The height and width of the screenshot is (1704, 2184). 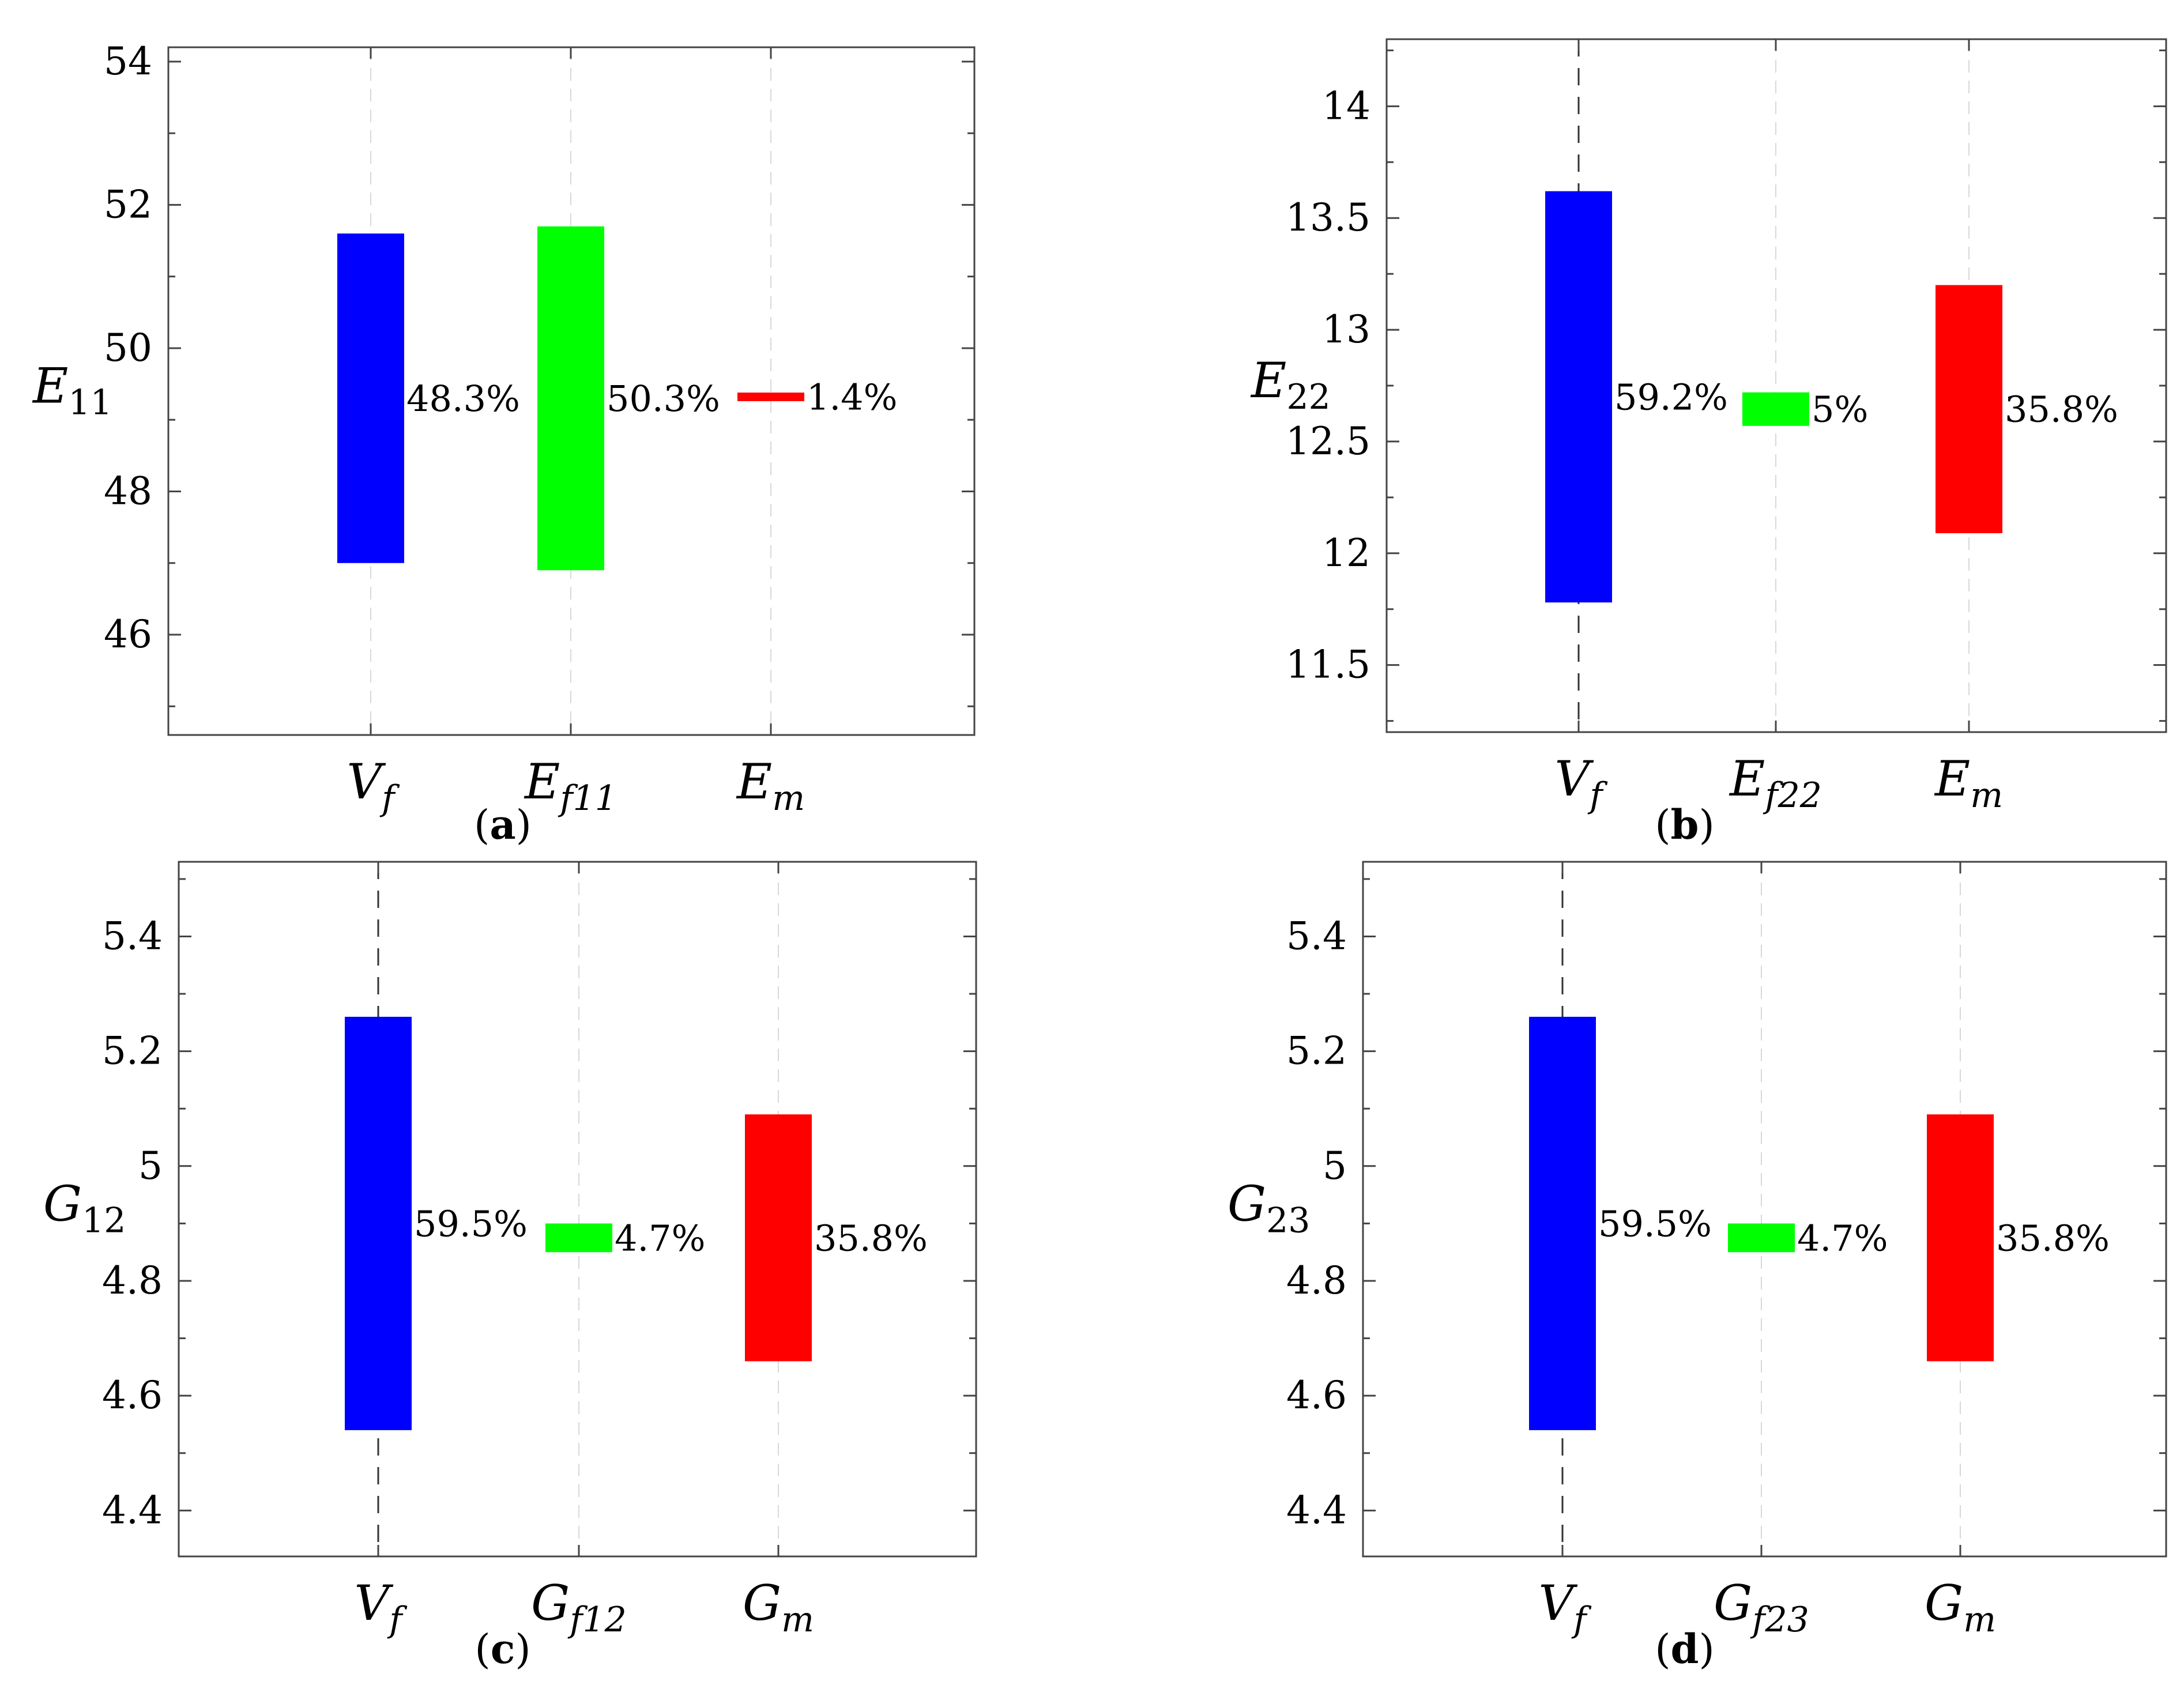 I want to click on y-axis-label: E22, so click(x=1290, y=384).